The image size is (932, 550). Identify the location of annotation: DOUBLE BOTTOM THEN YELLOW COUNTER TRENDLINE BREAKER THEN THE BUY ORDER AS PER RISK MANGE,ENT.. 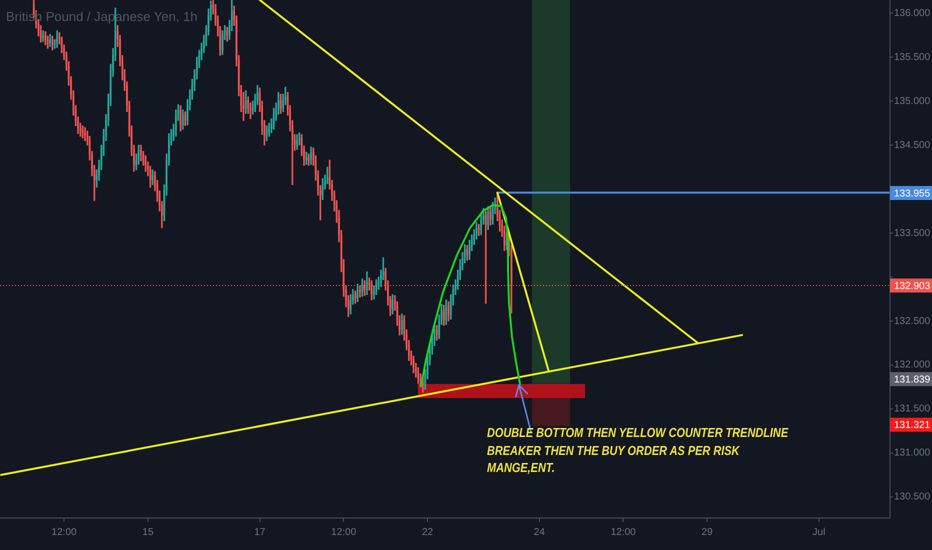
(638, 450).